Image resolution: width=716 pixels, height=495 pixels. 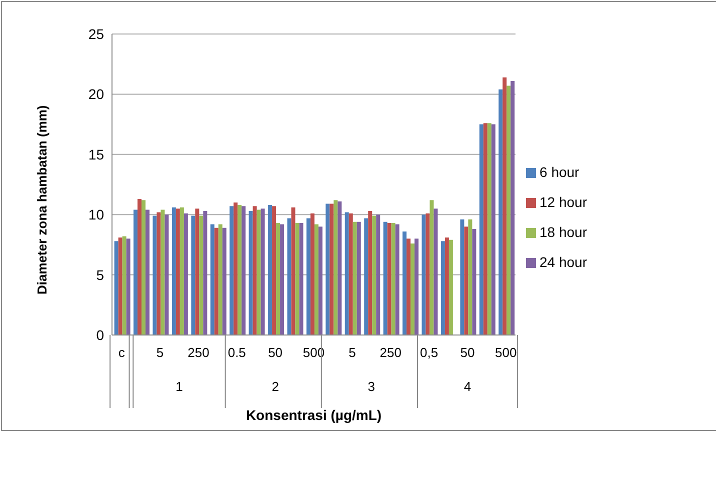 What do you see at coordinates (100, 334) in the screenshot?
I see `y-tick-label: 0` at bounding box center [100, 334].